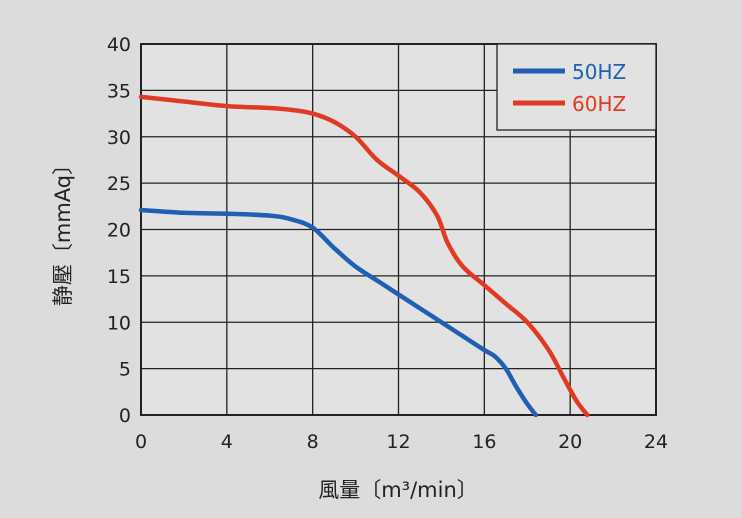 Image resolution: width=741 pixels, height=518 pixels. I want to click on x-tick-label: 20, so click(570, 442).